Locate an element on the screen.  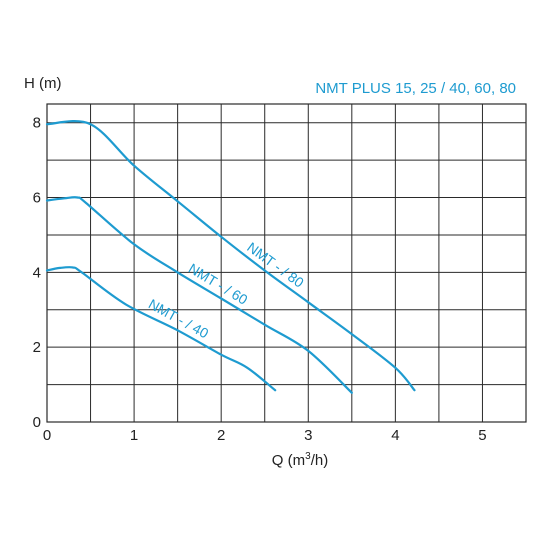
x-tick-label: 0 is located at coordinates (47, 435).